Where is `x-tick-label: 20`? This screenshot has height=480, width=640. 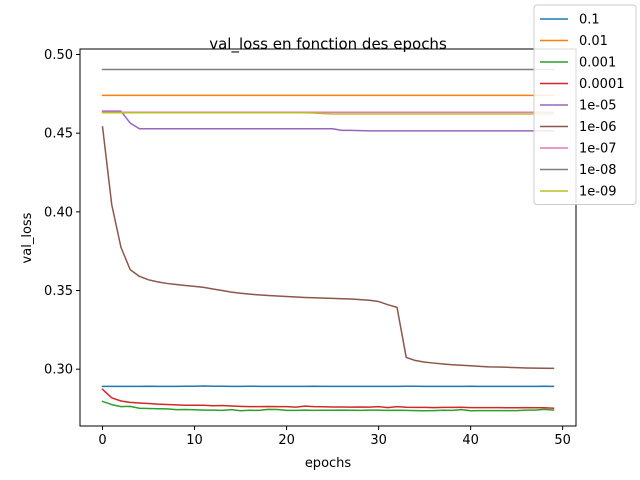 x-tick-label: 20 is located at coordinates (286, 440).